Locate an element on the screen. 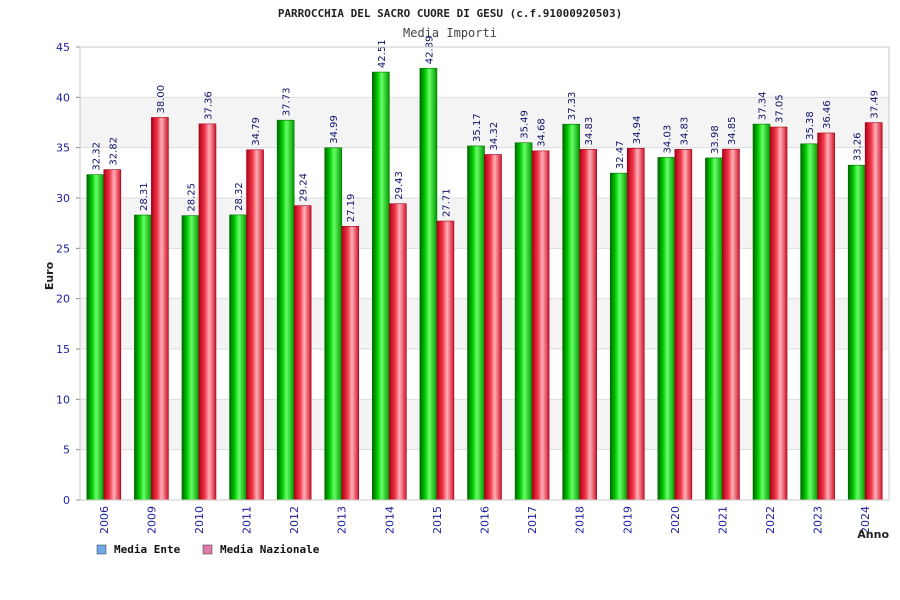 The height and width of the screenshot is (600, 900). value-label: 27.71 is located at coordinates (446, 202).